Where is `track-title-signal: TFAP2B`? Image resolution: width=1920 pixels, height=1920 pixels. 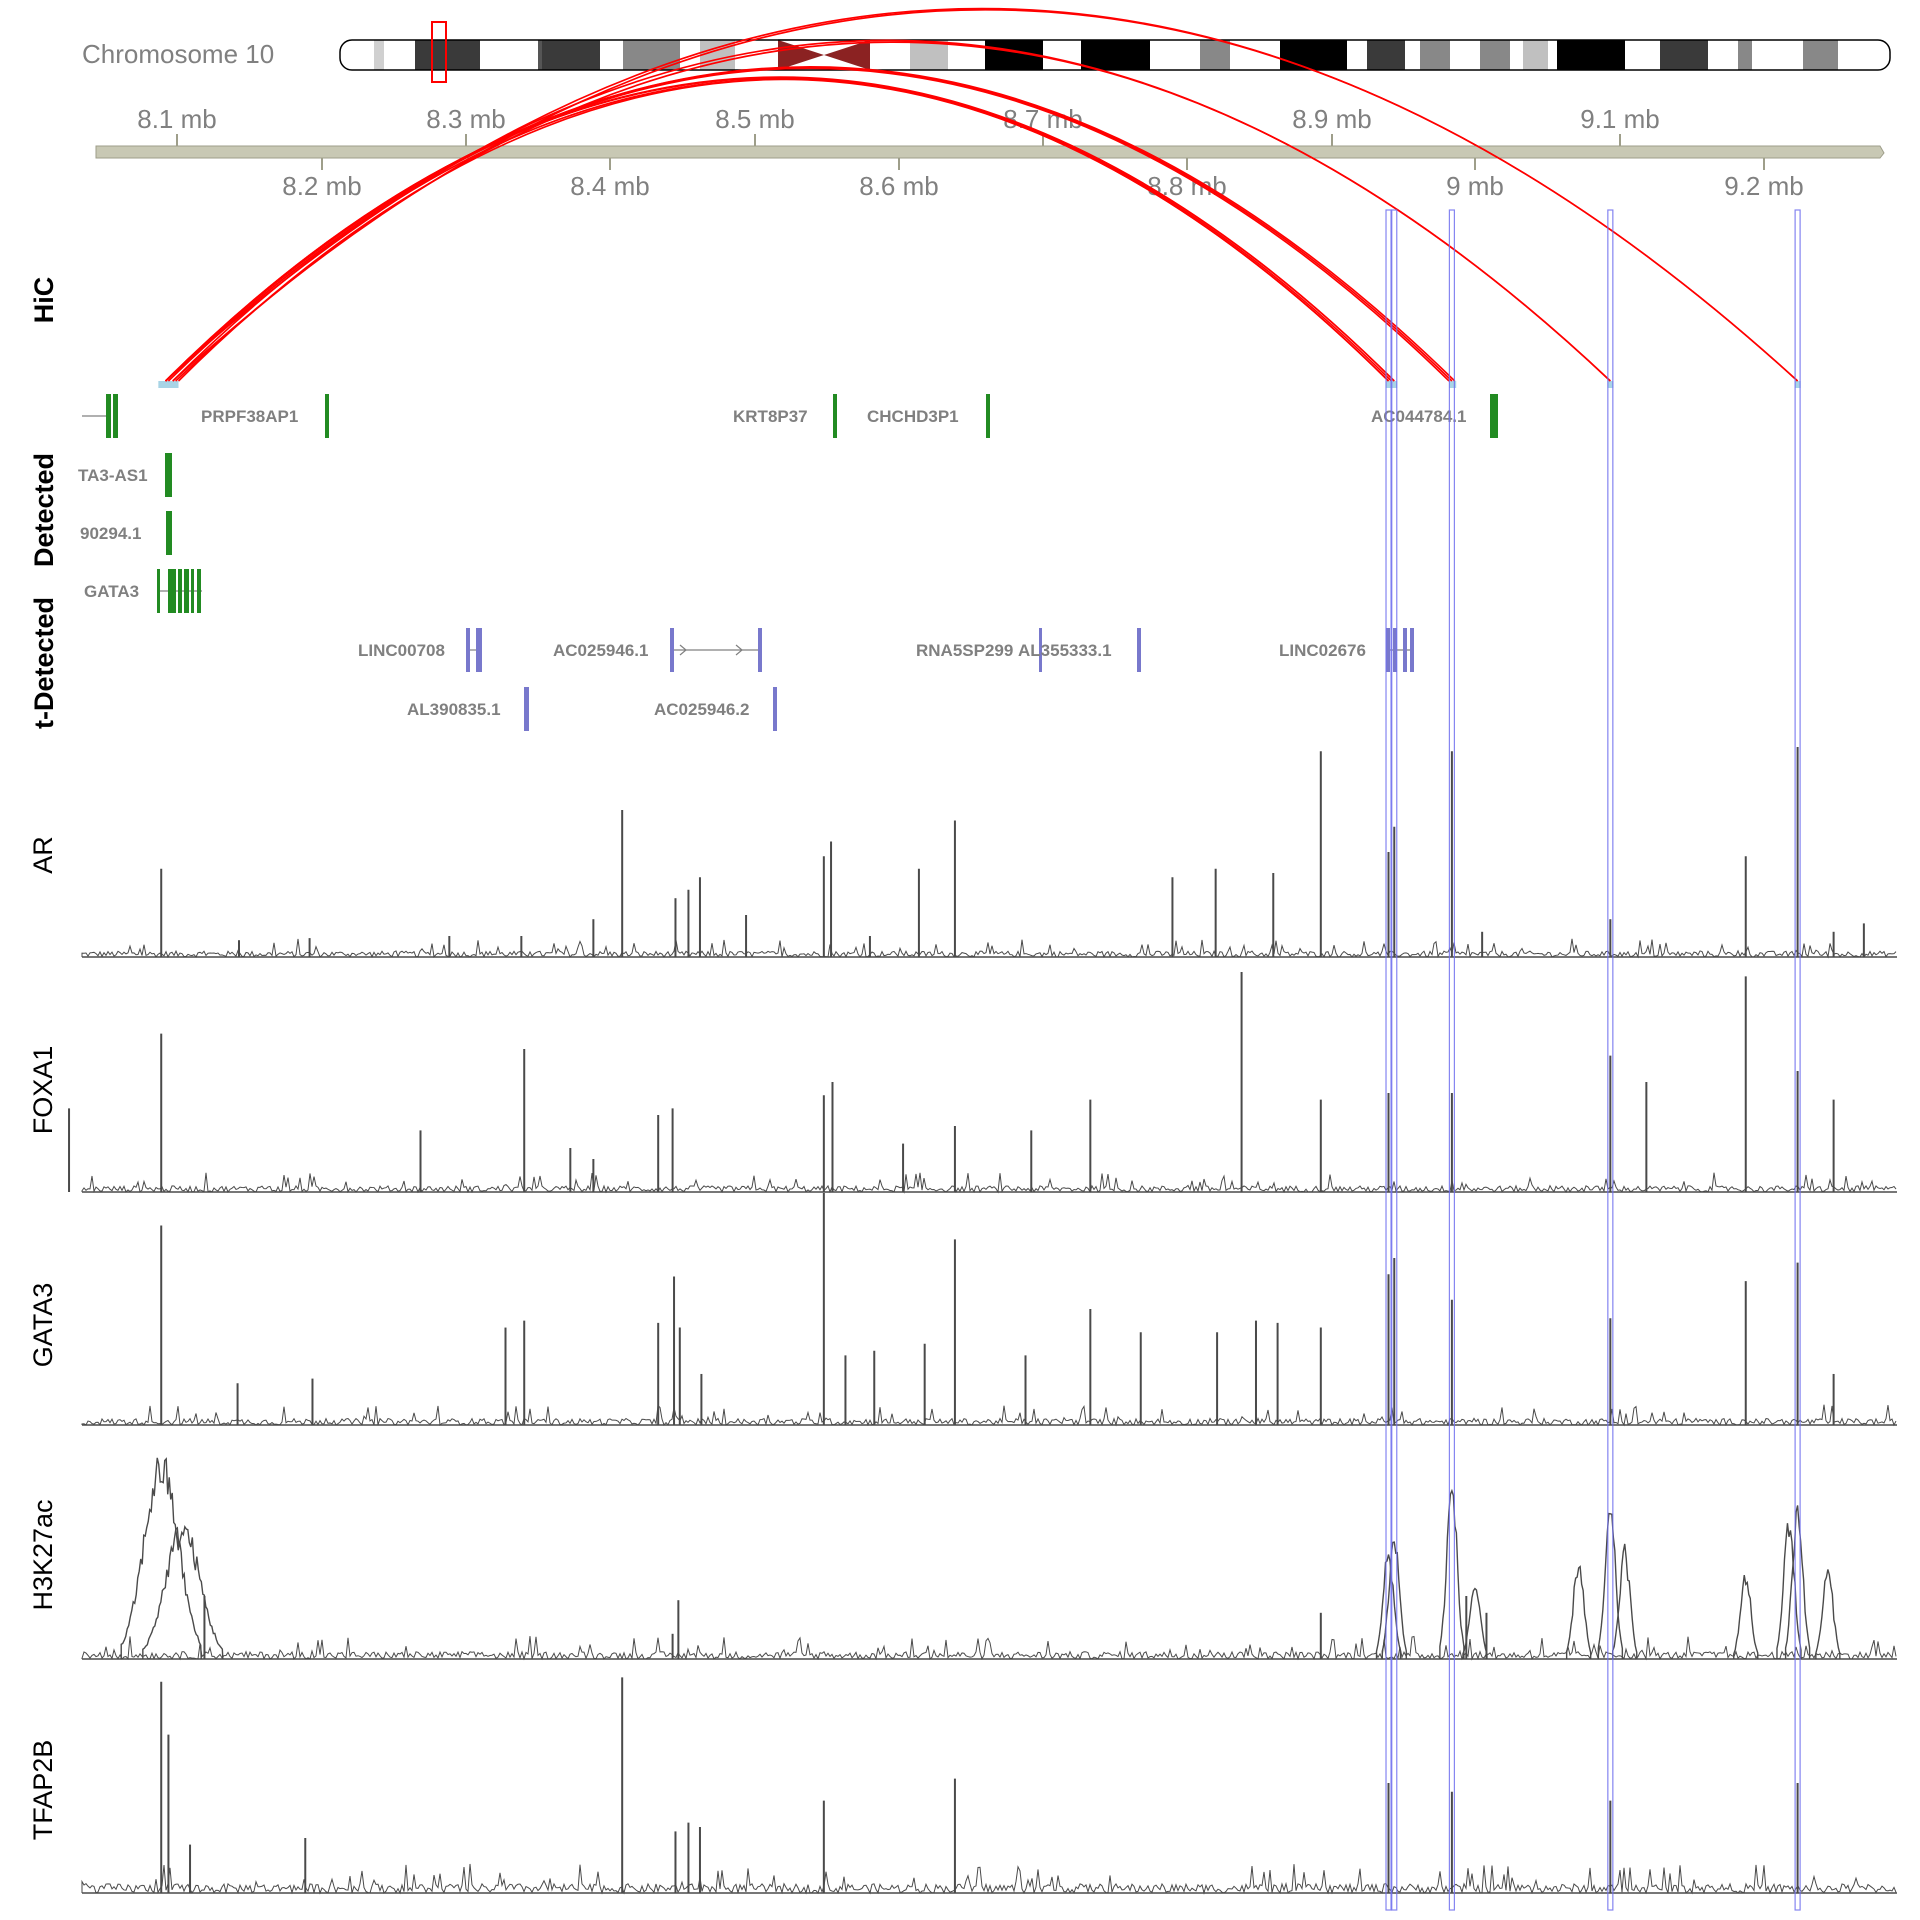
track-title-signal: TFAP2B is located at coordinates (43, 1790).